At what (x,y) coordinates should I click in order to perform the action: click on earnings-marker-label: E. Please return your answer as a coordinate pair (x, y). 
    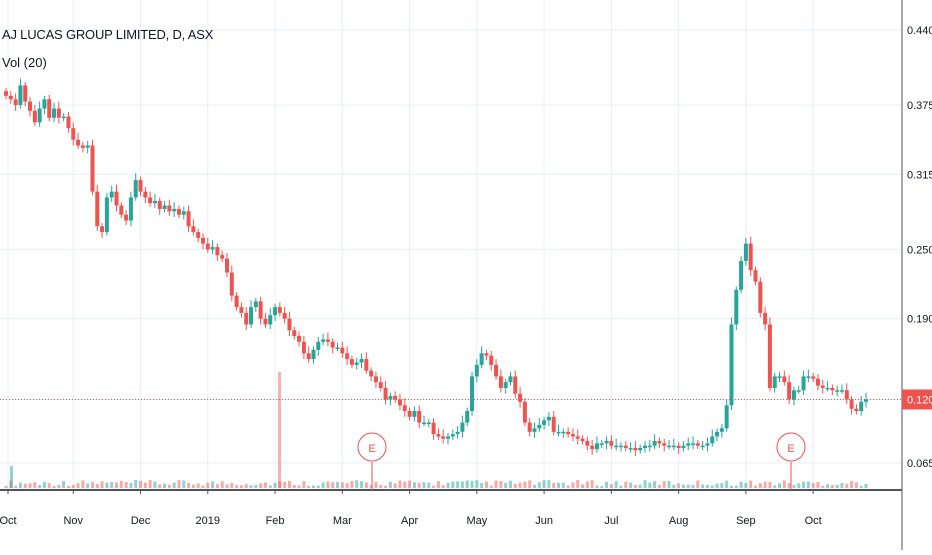
    Looking at the image, I should click on (790, 449).